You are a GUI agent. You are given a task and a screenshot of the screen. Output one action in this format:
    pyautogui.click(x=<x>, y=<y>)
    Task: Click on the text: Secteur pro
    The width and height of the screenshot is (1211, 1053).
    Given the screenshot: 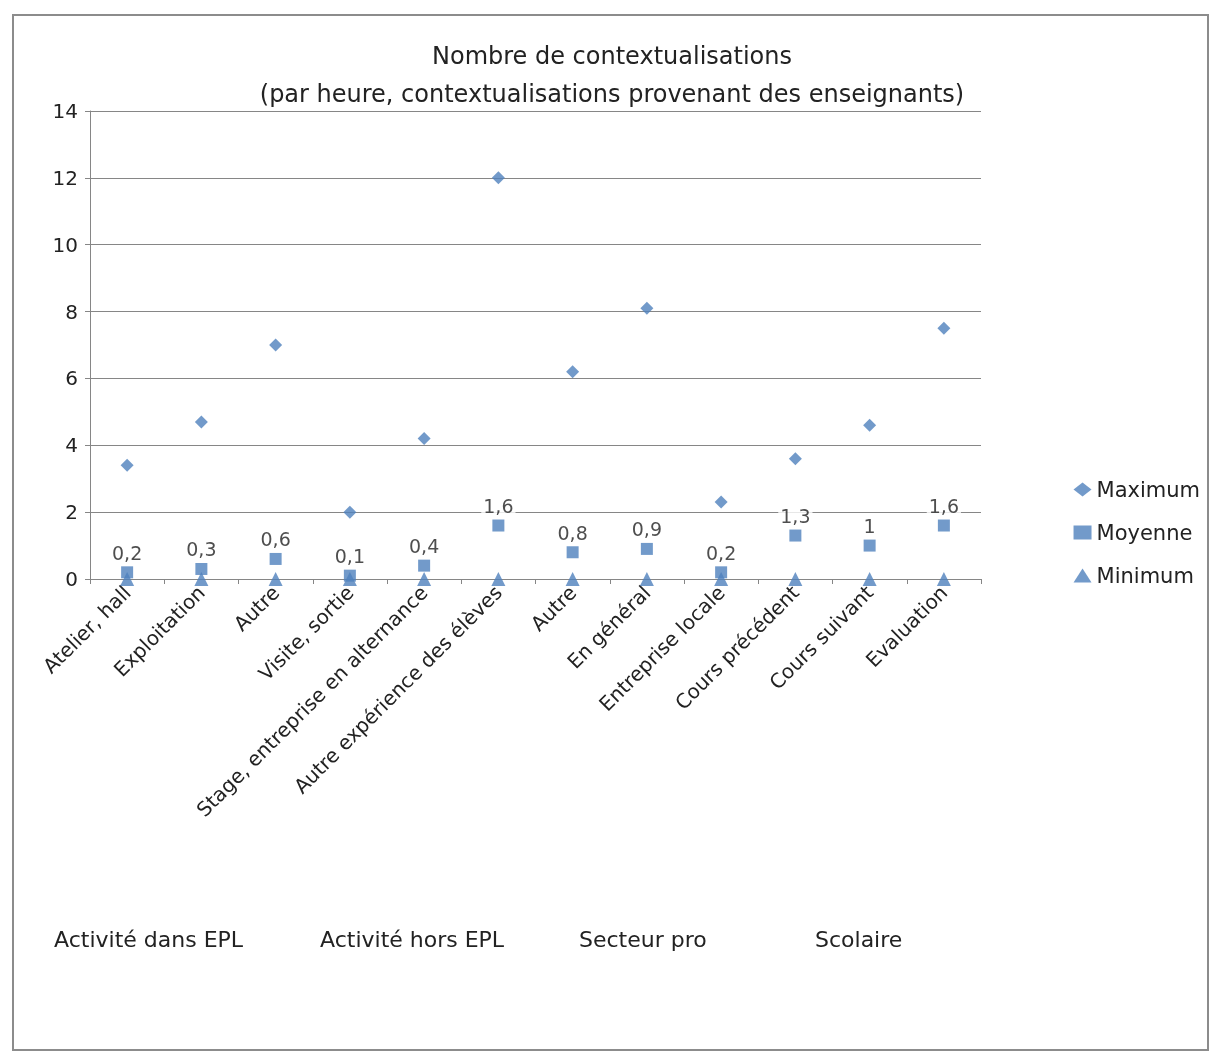 What is the action you would take?
    pyautogui.click(x=643, y=939)
    